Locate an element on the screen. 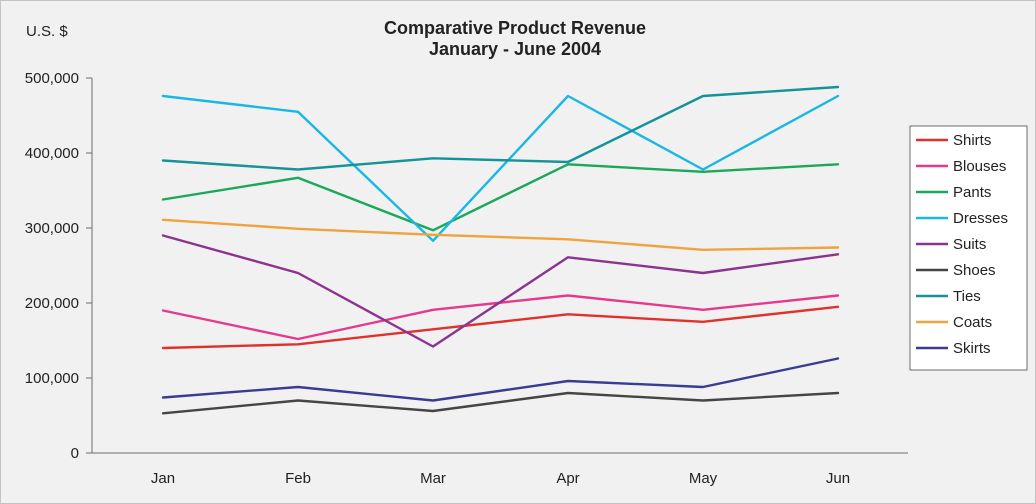  legend-label-dresses: Dresses is located at coordinates (980, 218).